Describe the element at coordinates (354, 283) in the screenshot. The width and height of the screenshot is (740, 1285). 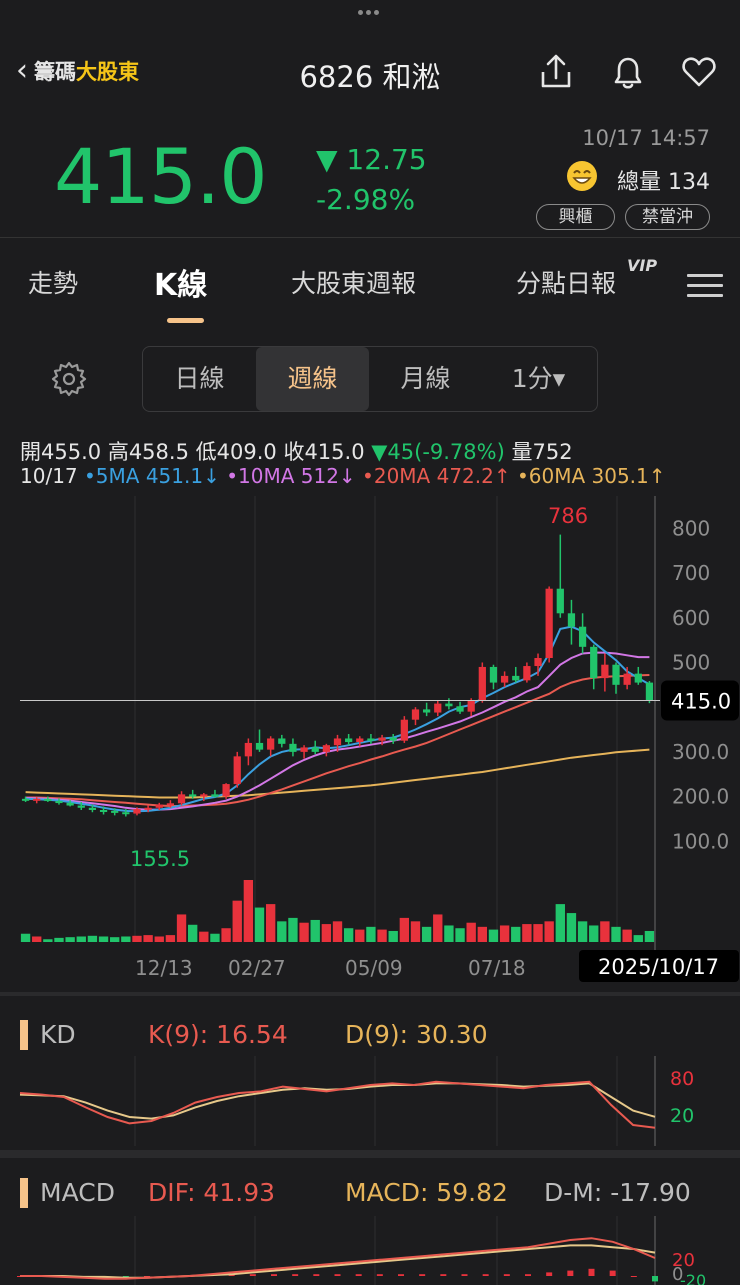
I see `tab-major-holders-weekly: 大股東週報` at that location.